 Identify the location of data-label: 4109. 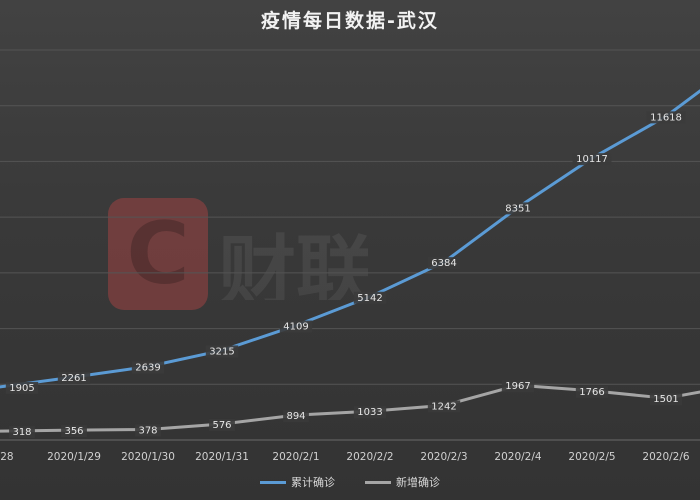
(295, 327).